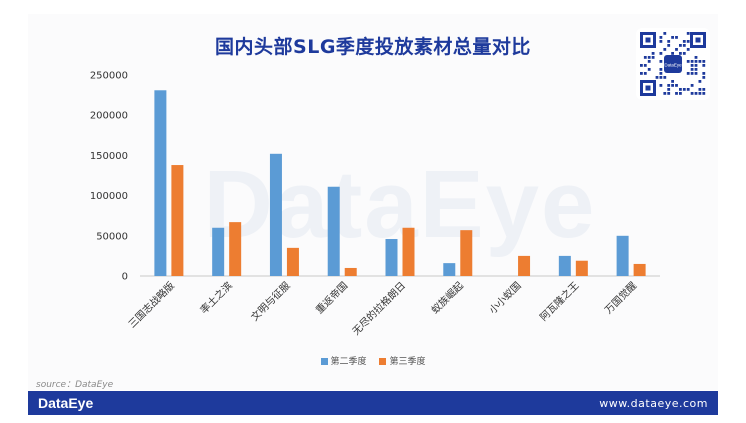 This screenshot has width=746, height=423. What do you see at coordinates (559, 301) in the screenshot?
I see `x-tick-label: 阿瓦隆之王` at bounding box center [559, 301].